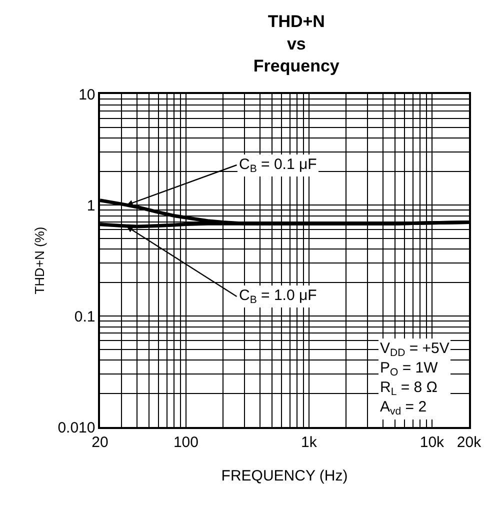  I want to click on annotation: C$_{B}$ = 0.1 μF, so click(278, 166).